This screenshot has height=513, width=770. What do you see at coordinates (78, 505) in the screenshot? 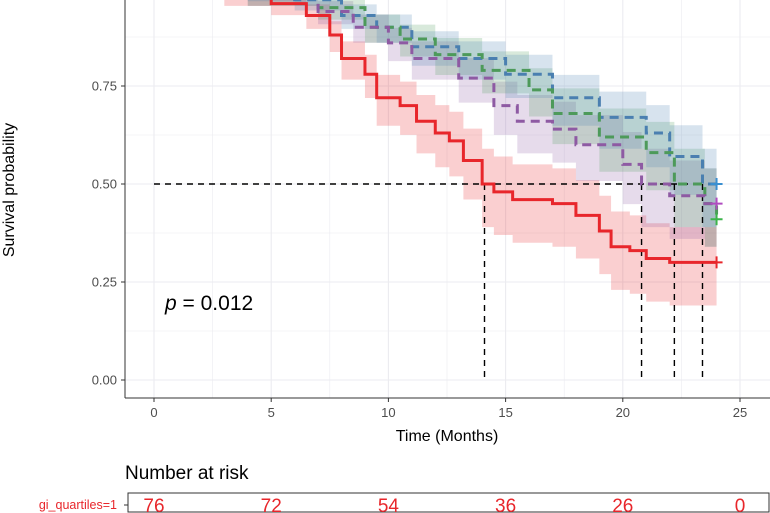
I see `risk-row-label: gi_quartiles=1` at bounding box center [78, 505].